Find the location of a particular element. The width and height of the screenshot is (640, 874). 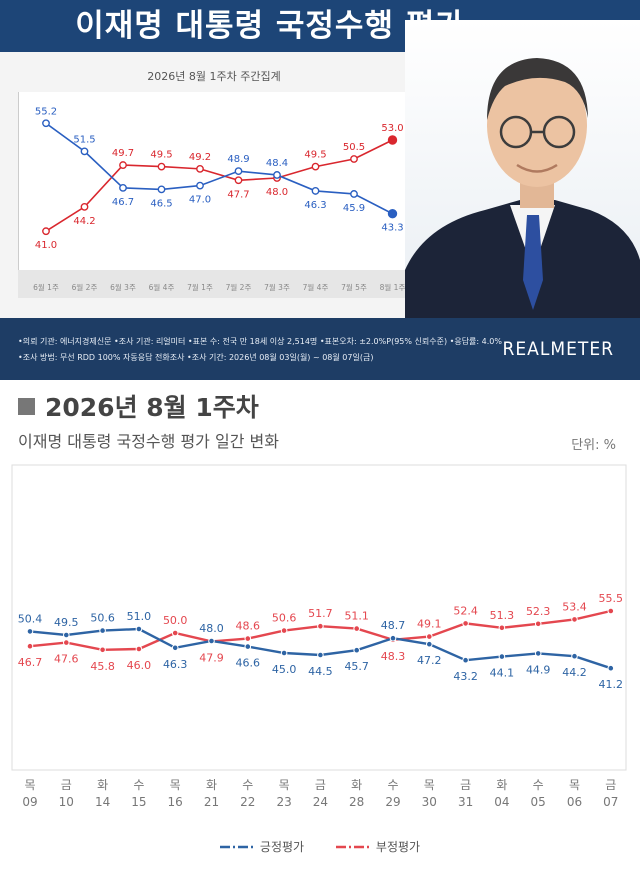

daily-negative-data-label: 53.4 is located at coordinates (574, 606).